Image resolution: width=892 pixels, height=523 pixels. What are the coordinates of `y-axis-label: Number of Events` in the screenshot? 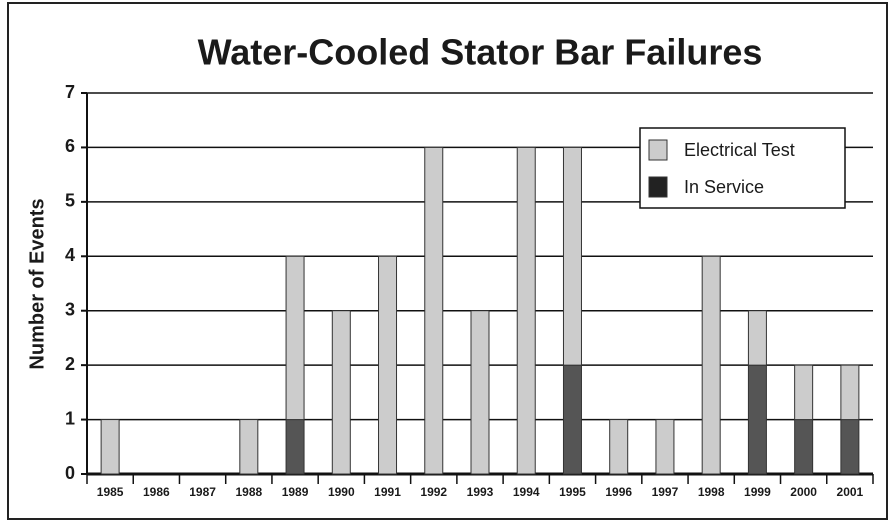 It's located at (37, 283).